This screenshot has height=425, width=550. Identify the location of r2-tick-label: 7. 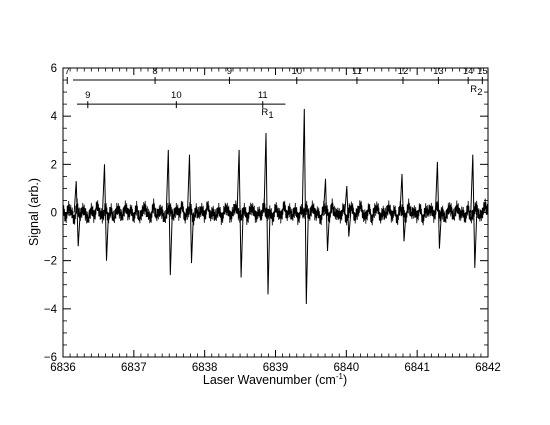
(67, 71).